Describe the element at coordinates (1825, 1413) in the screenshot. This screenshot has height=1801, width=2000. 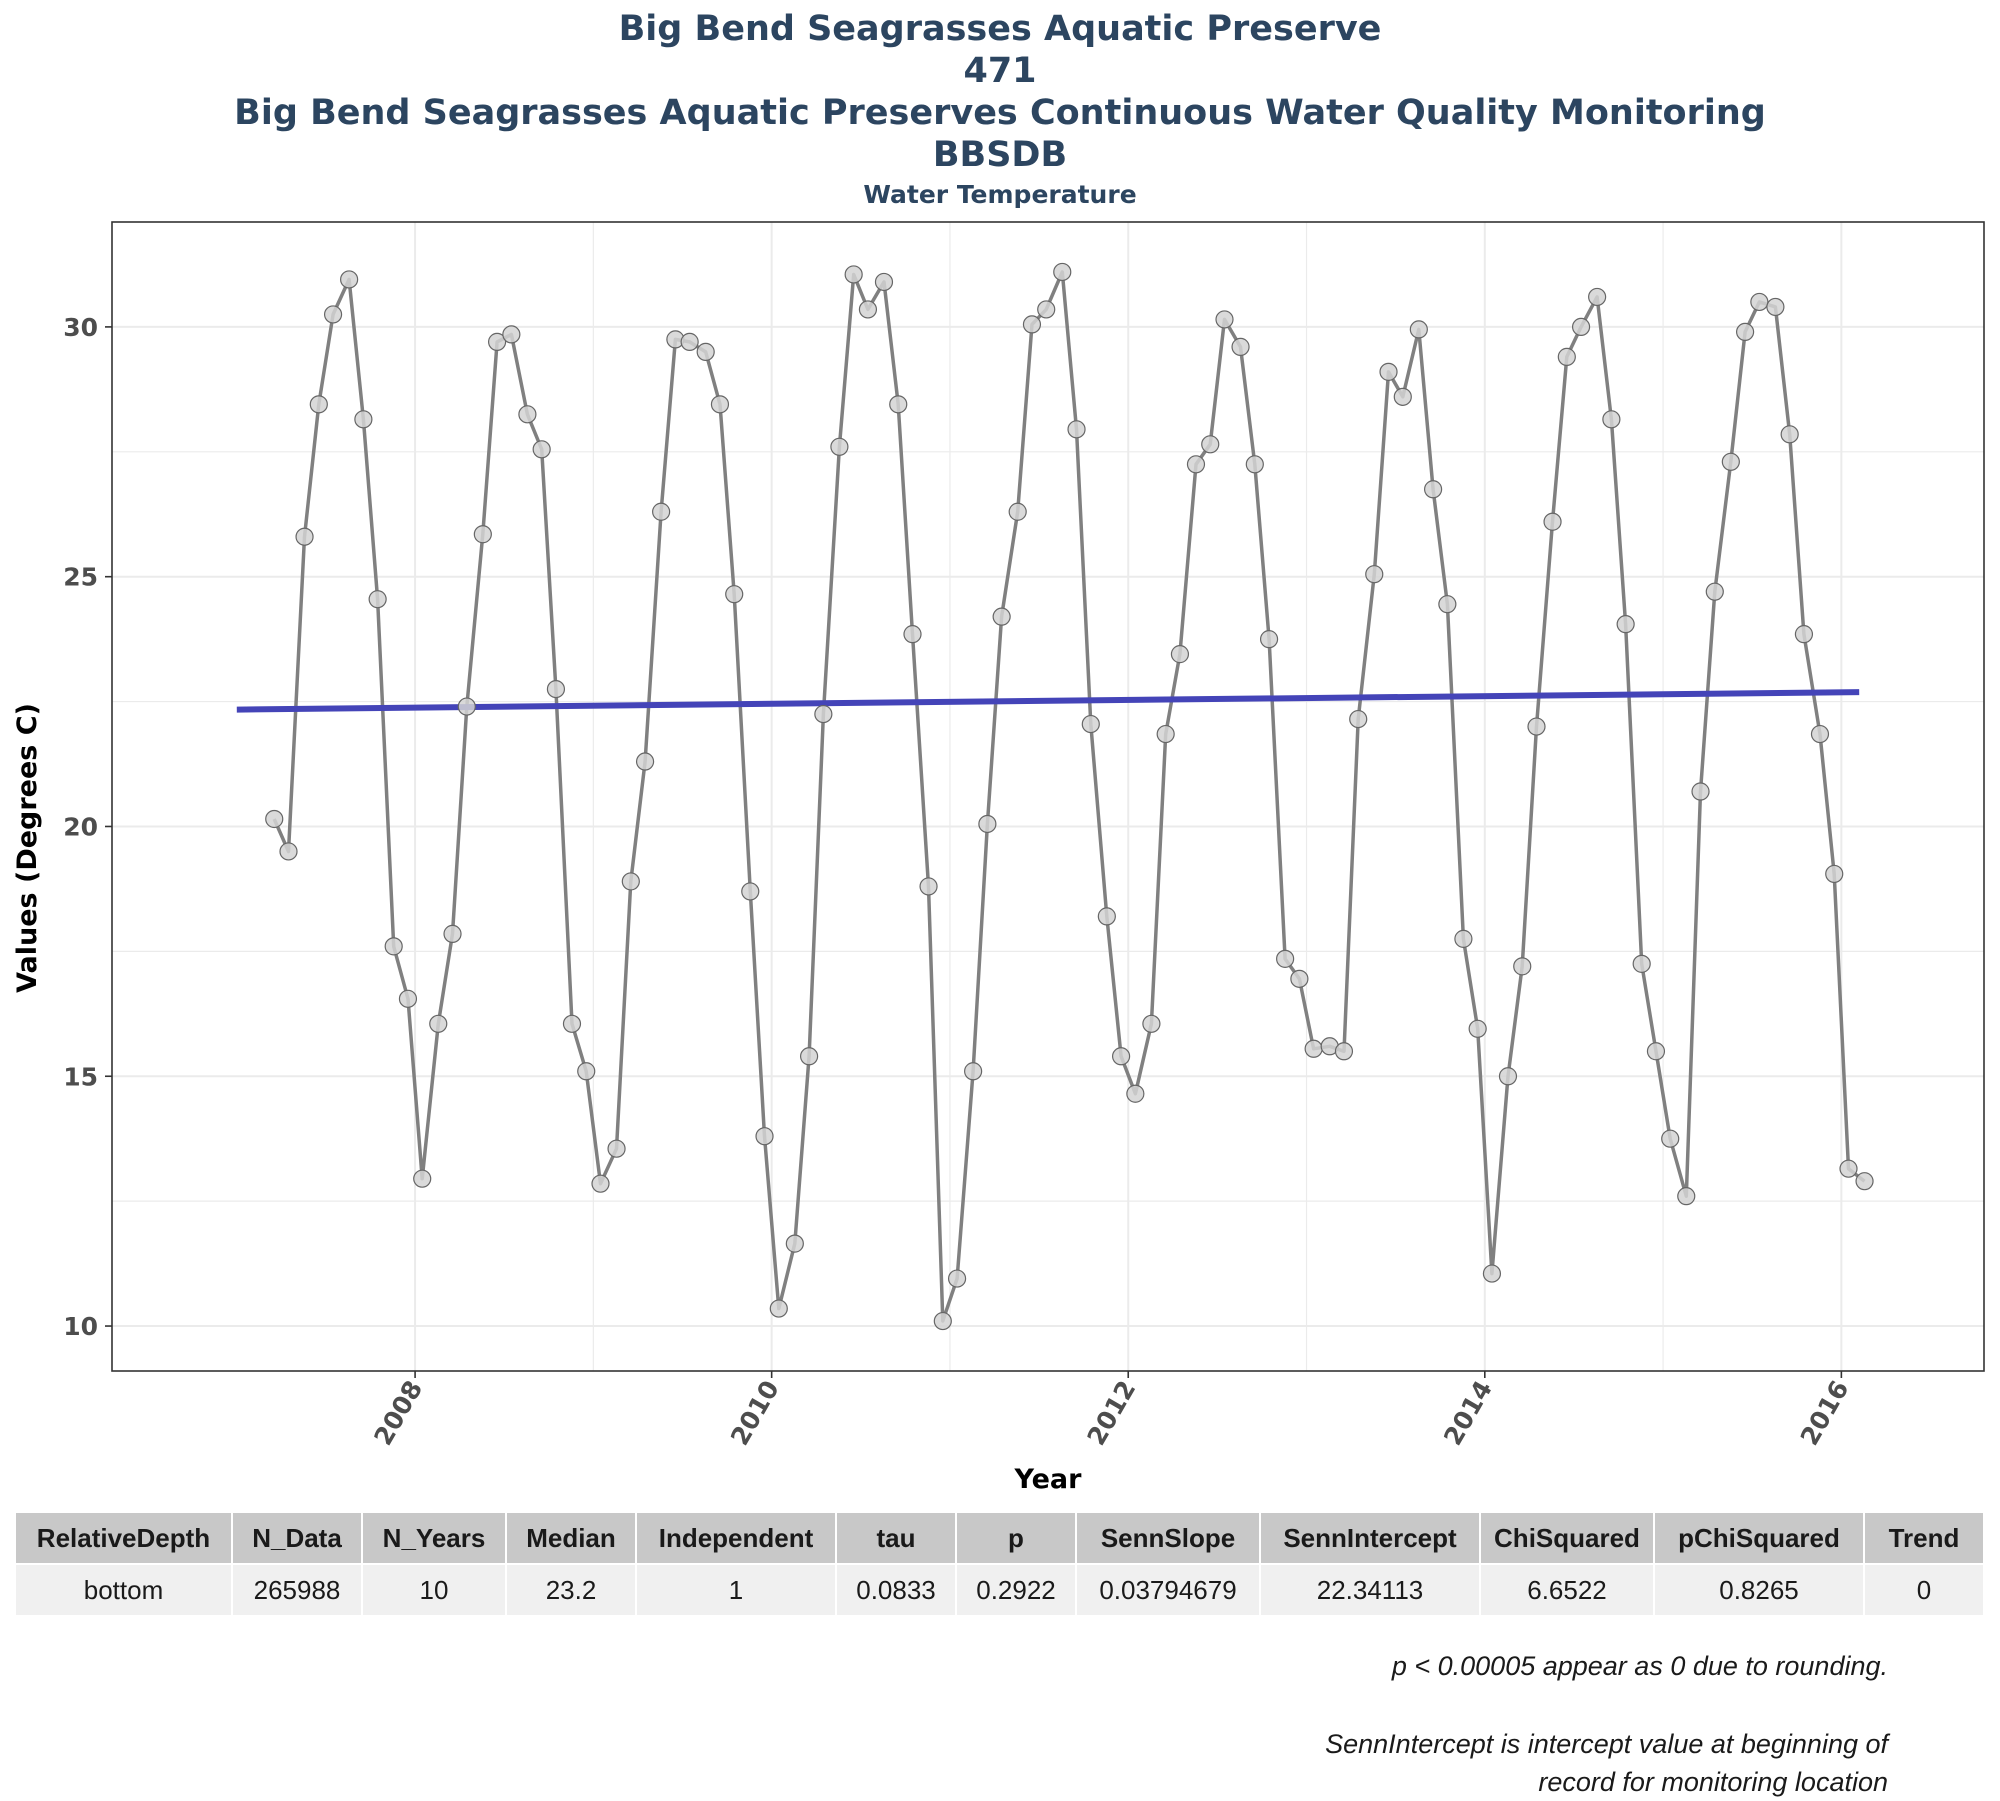
I see `x-tick-label: 2016` at that location.